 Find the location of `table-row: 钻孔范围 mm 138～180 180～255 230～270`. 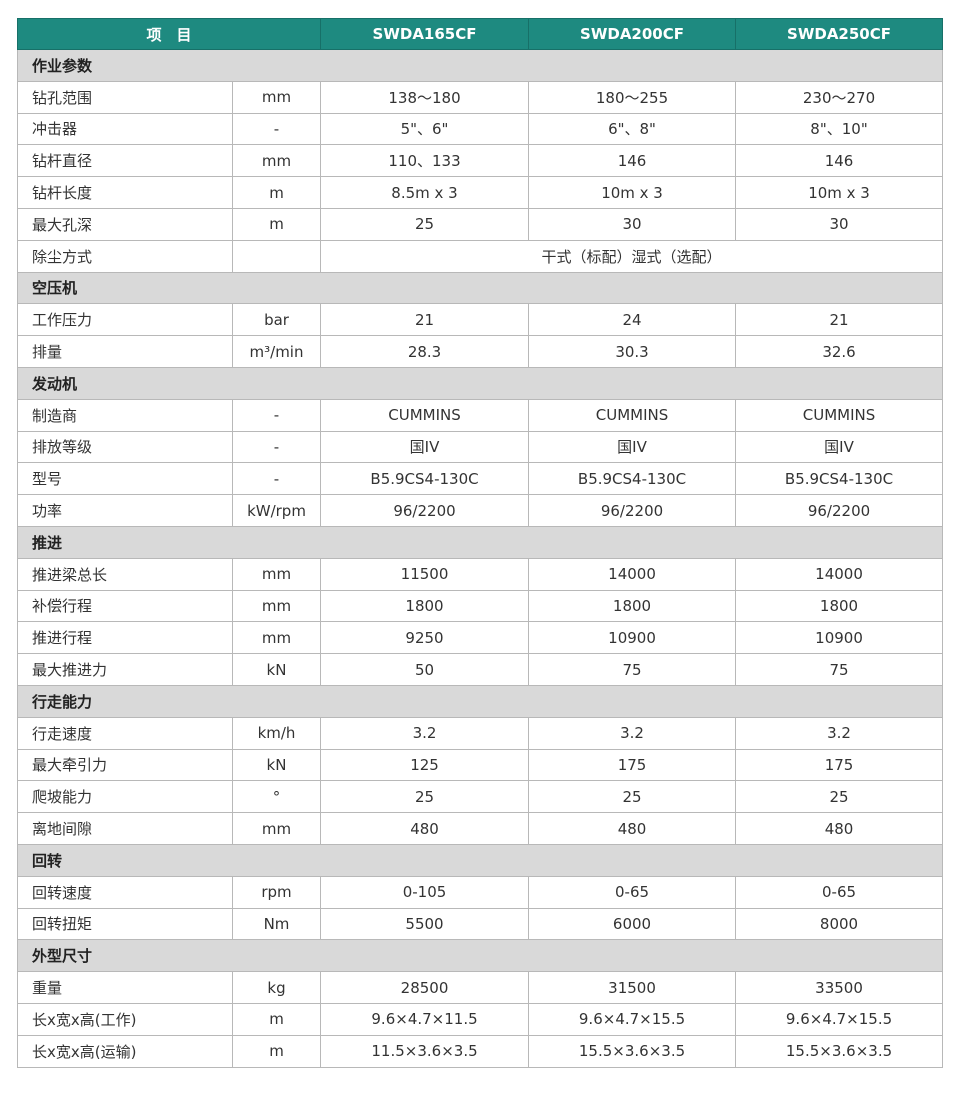

table-row: 钻孔范围 mm 138～180 180～255 230～270 is located at coordinates (480, 97).